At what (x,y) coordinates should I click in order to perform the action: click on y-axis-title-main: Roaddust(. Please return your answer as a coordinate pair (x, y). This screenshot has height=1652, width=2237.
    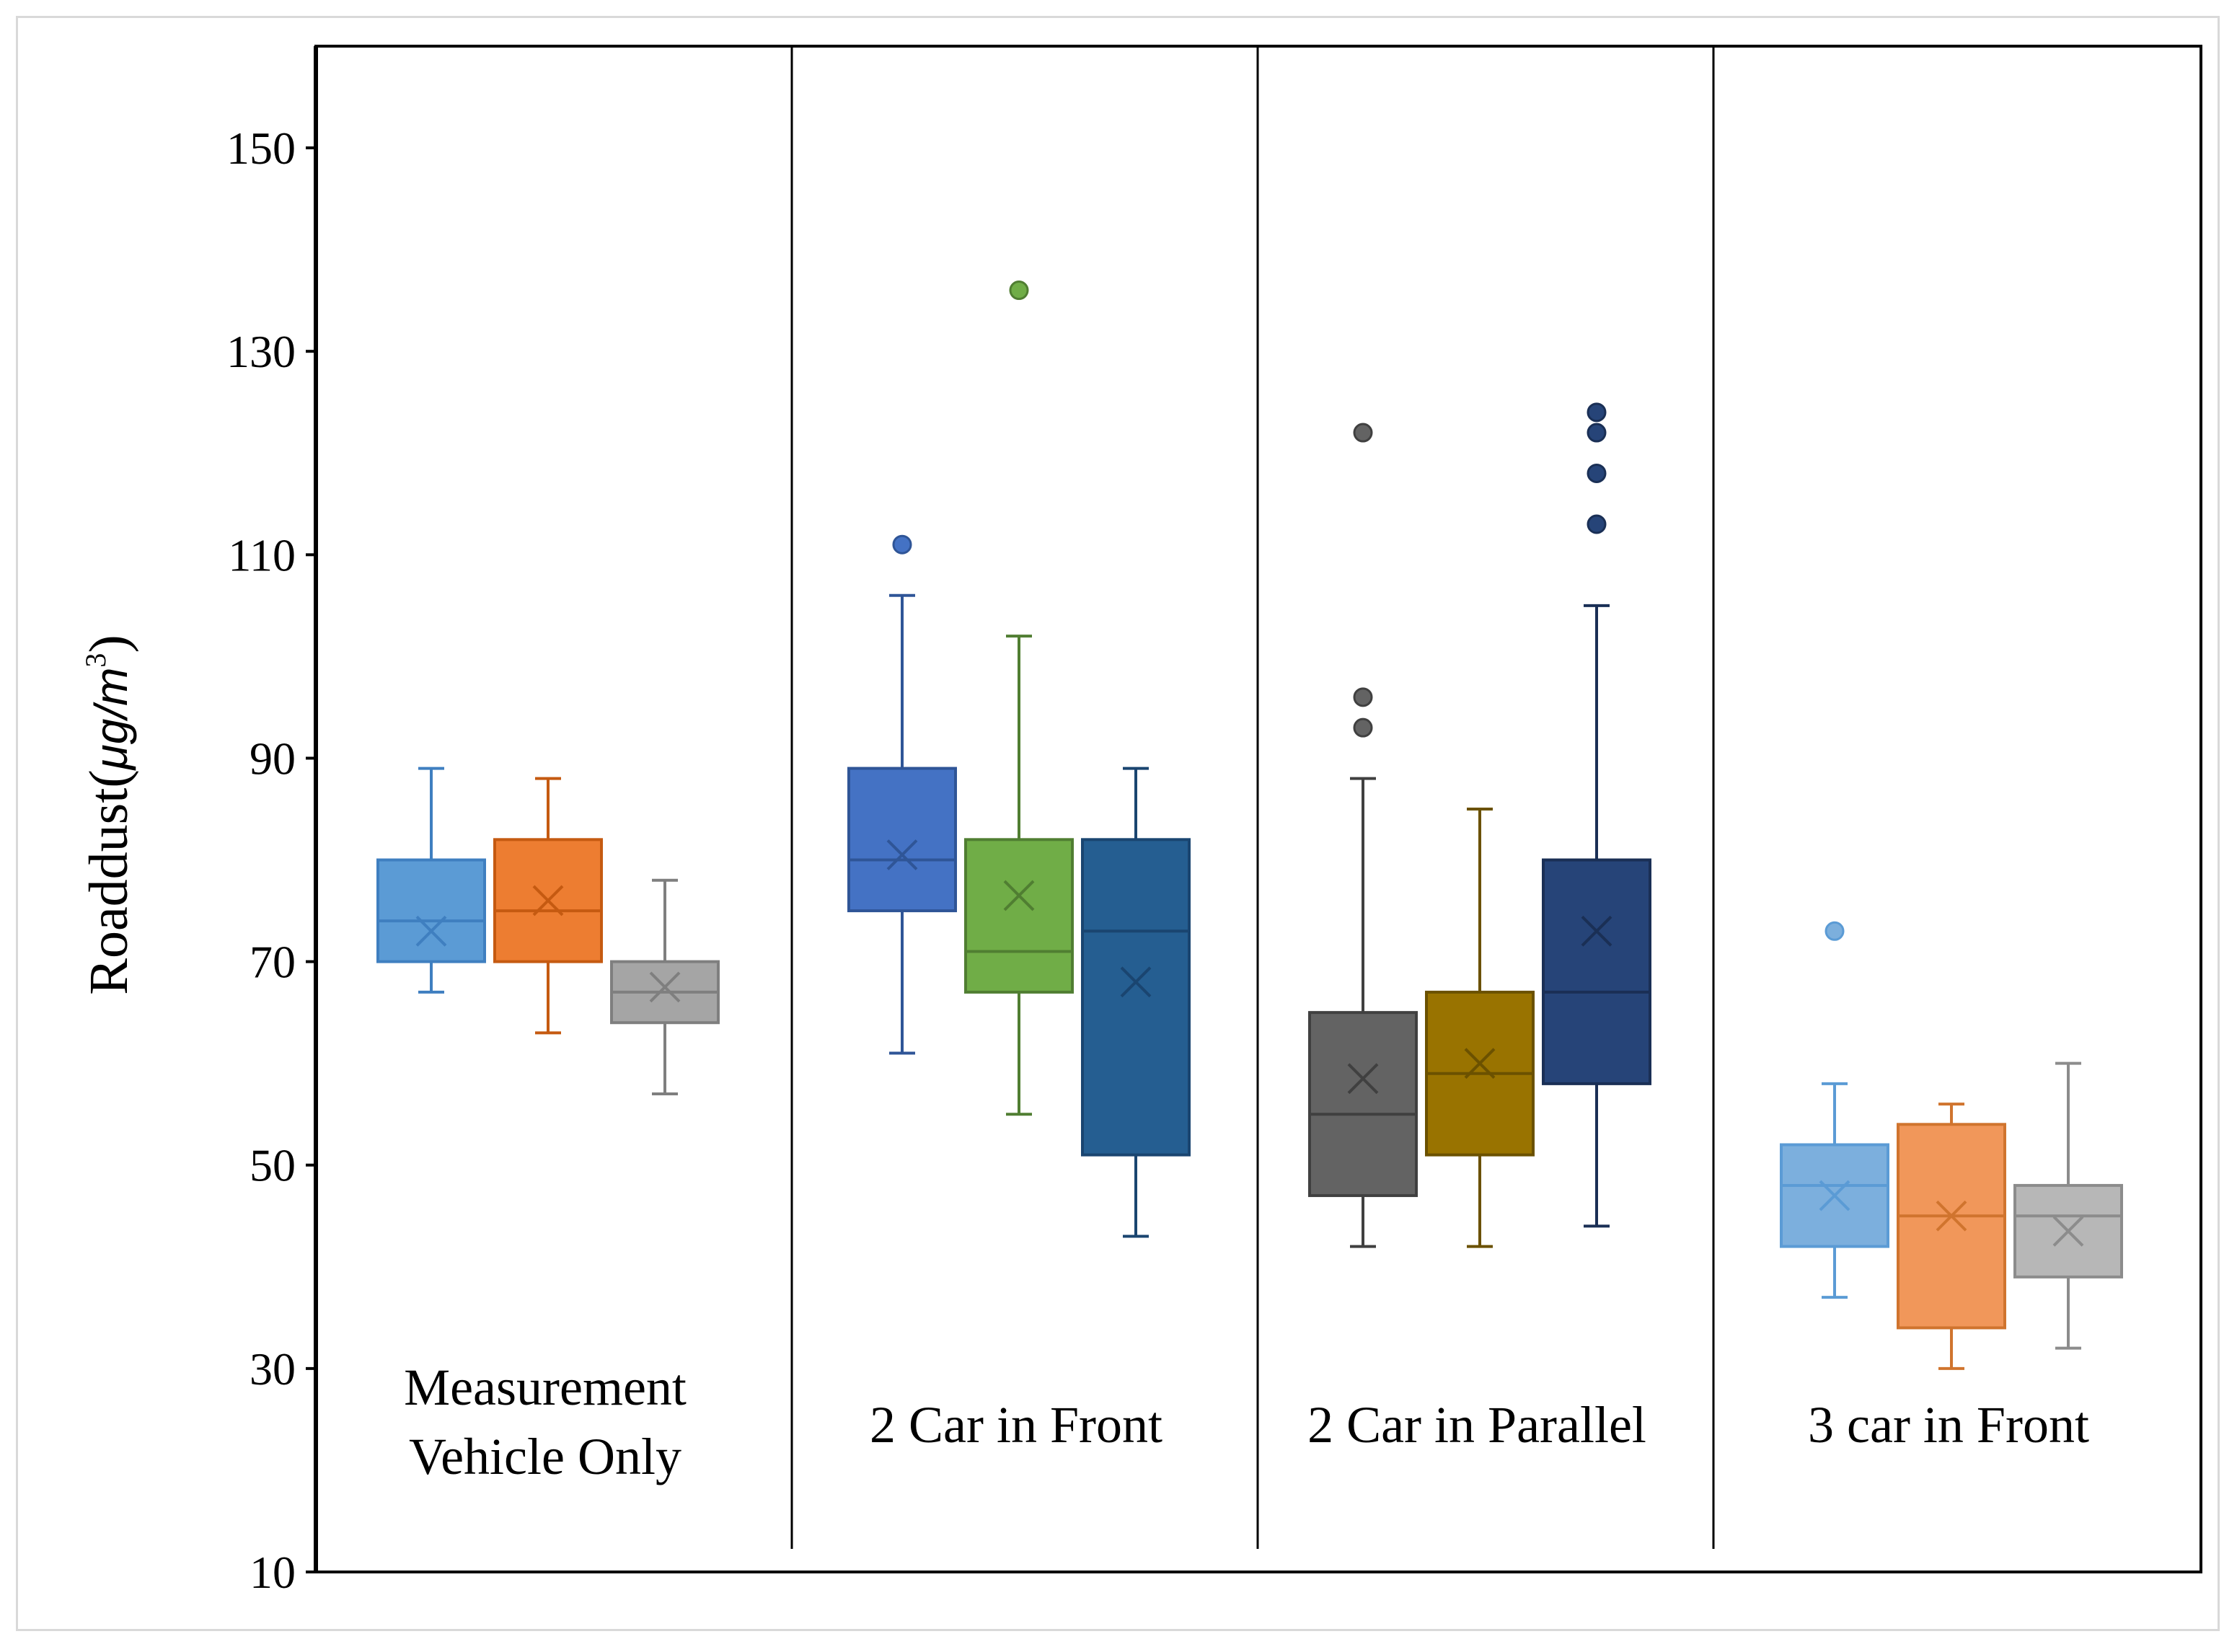
    Looking at the image, I should click on (109, 881).